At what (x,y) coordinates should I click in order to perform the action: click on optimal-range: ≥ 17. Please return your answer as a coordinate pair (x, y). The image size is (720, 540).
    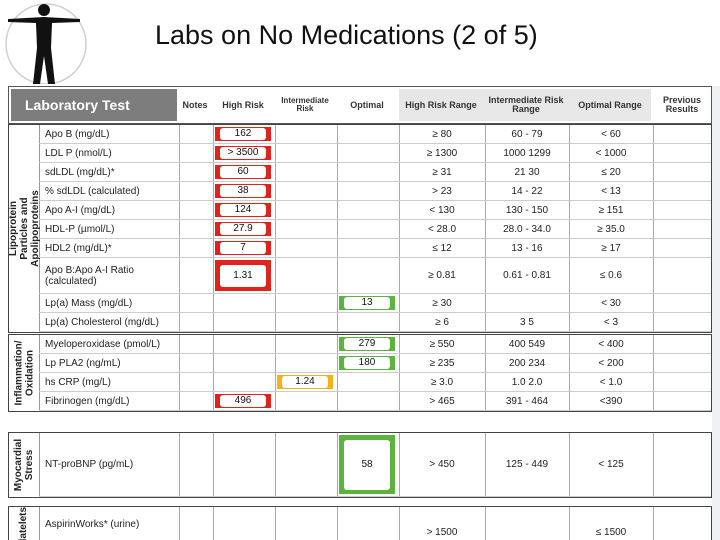
    Looking at the image, I should click on (611, 248).